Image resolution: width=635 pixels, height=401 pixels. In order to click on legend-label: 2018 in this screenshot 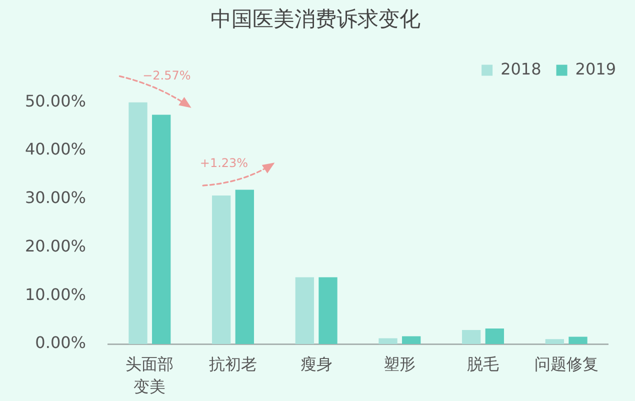, I will do `click(521, 68)`.